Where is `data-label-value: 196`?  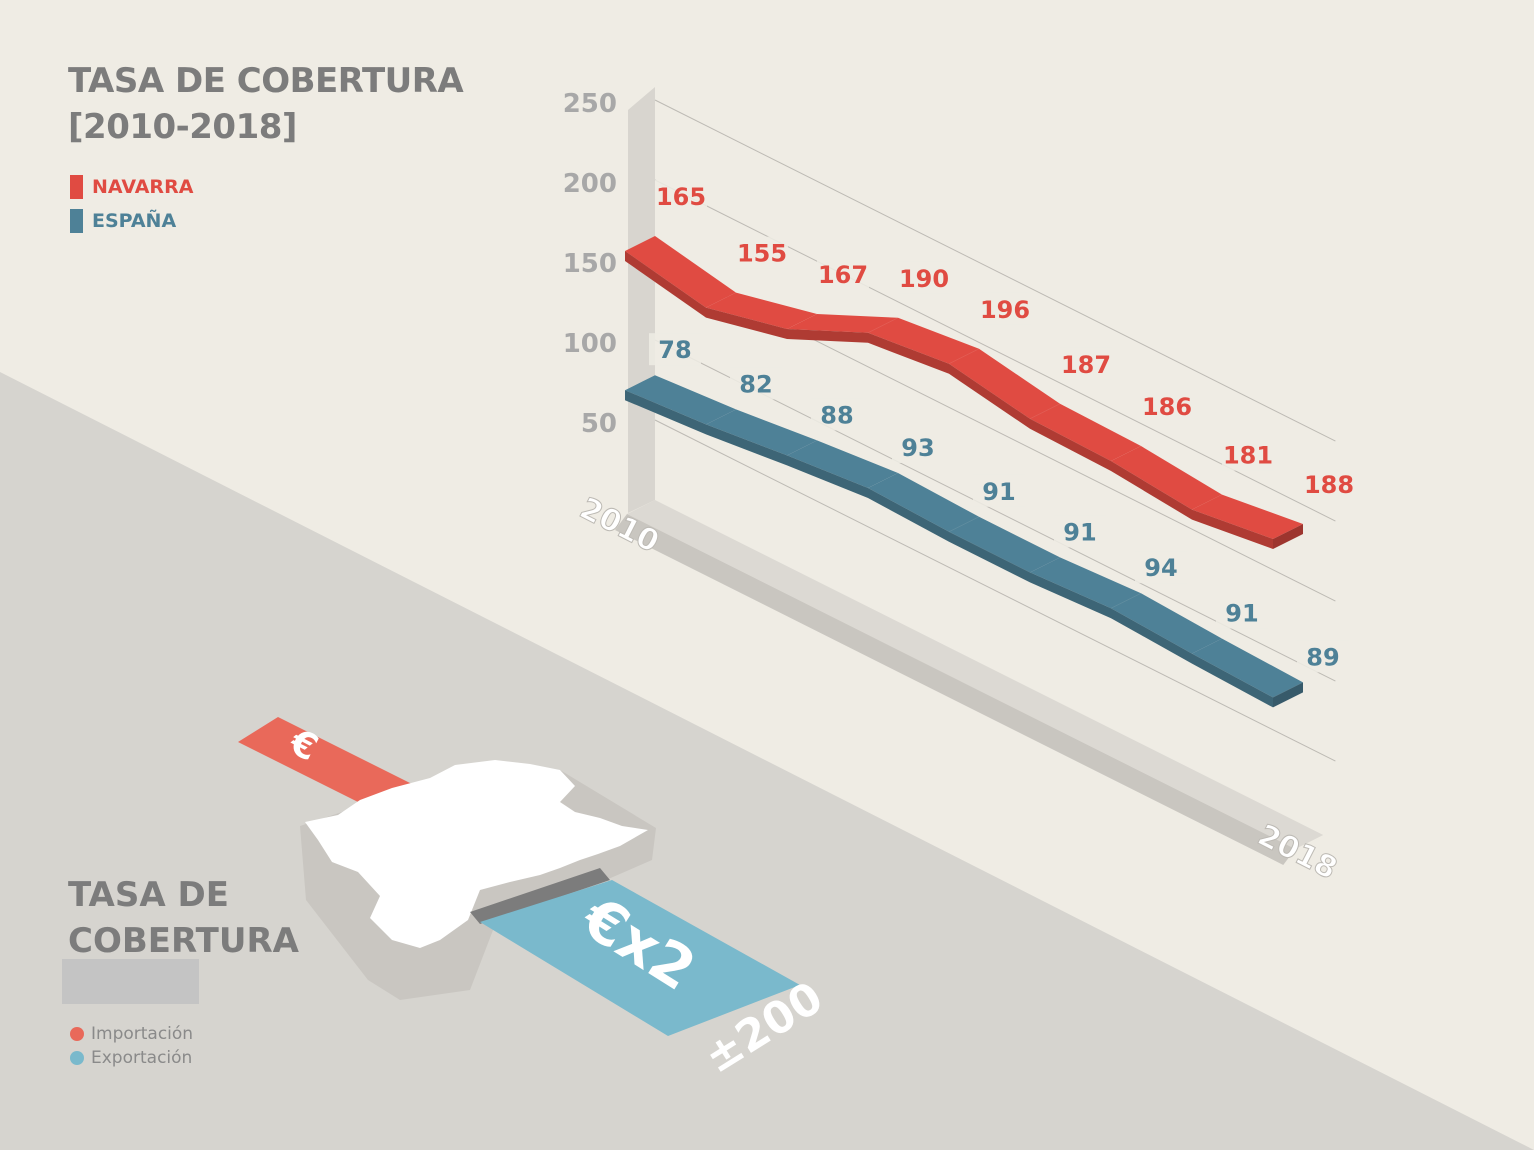
data-label-value: 196 is located at coordinates (1005, 310).